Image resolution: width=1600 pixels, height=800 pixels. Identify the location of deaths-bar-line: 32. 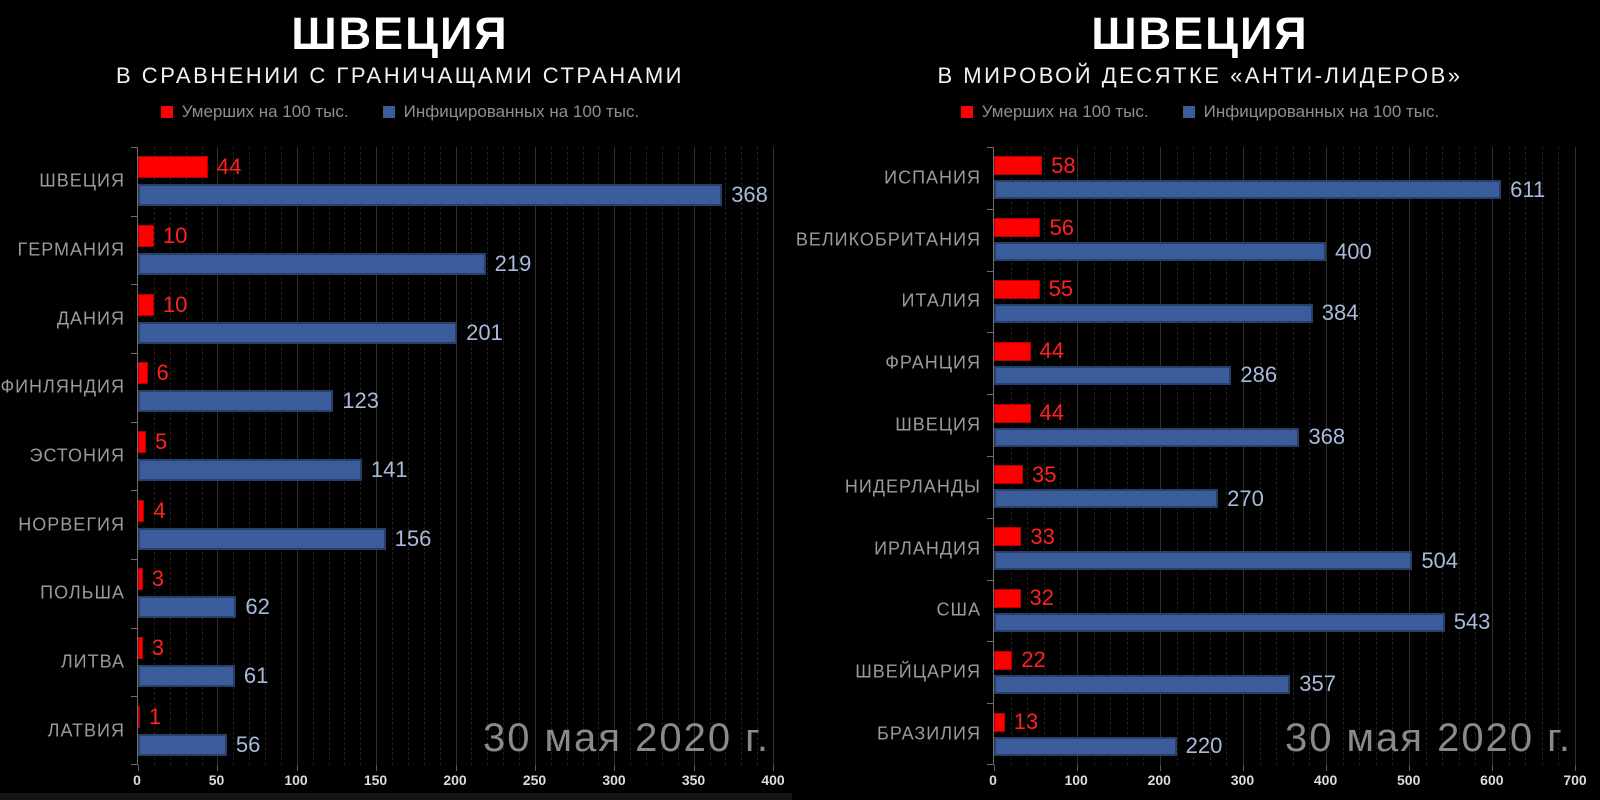
(1284, 598).